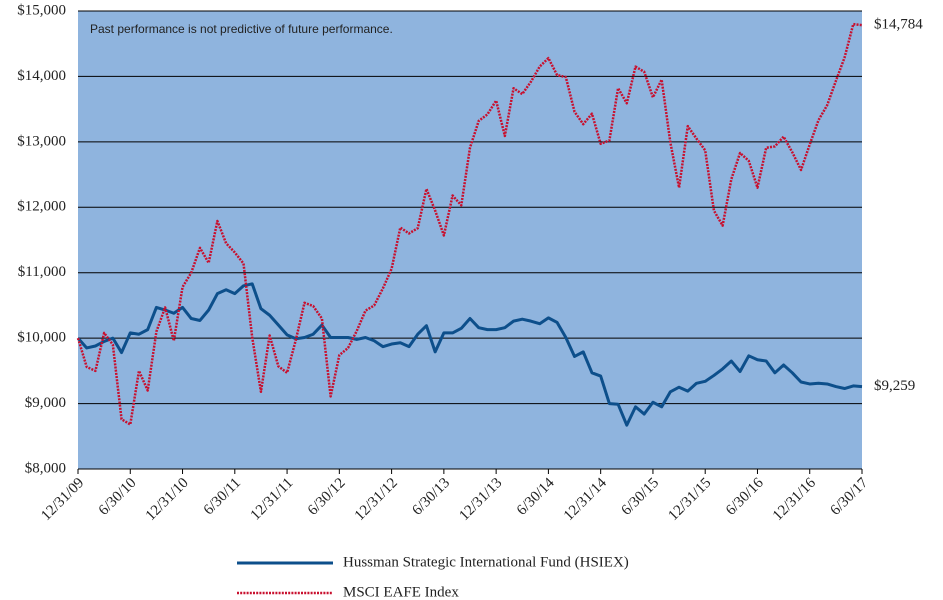 This screenshot has width=943, height=600. I want to click on x-tick-label: 6/30/10, so click(118, 497).